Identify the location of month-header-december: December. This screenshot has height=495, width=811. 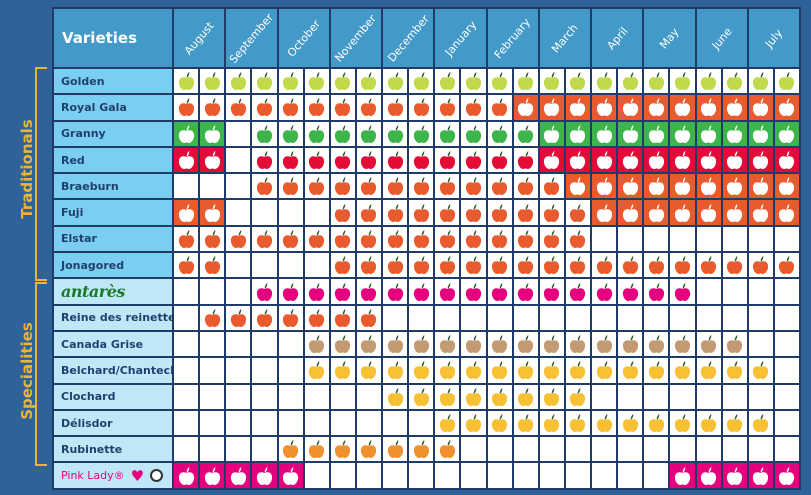
(408, 38).